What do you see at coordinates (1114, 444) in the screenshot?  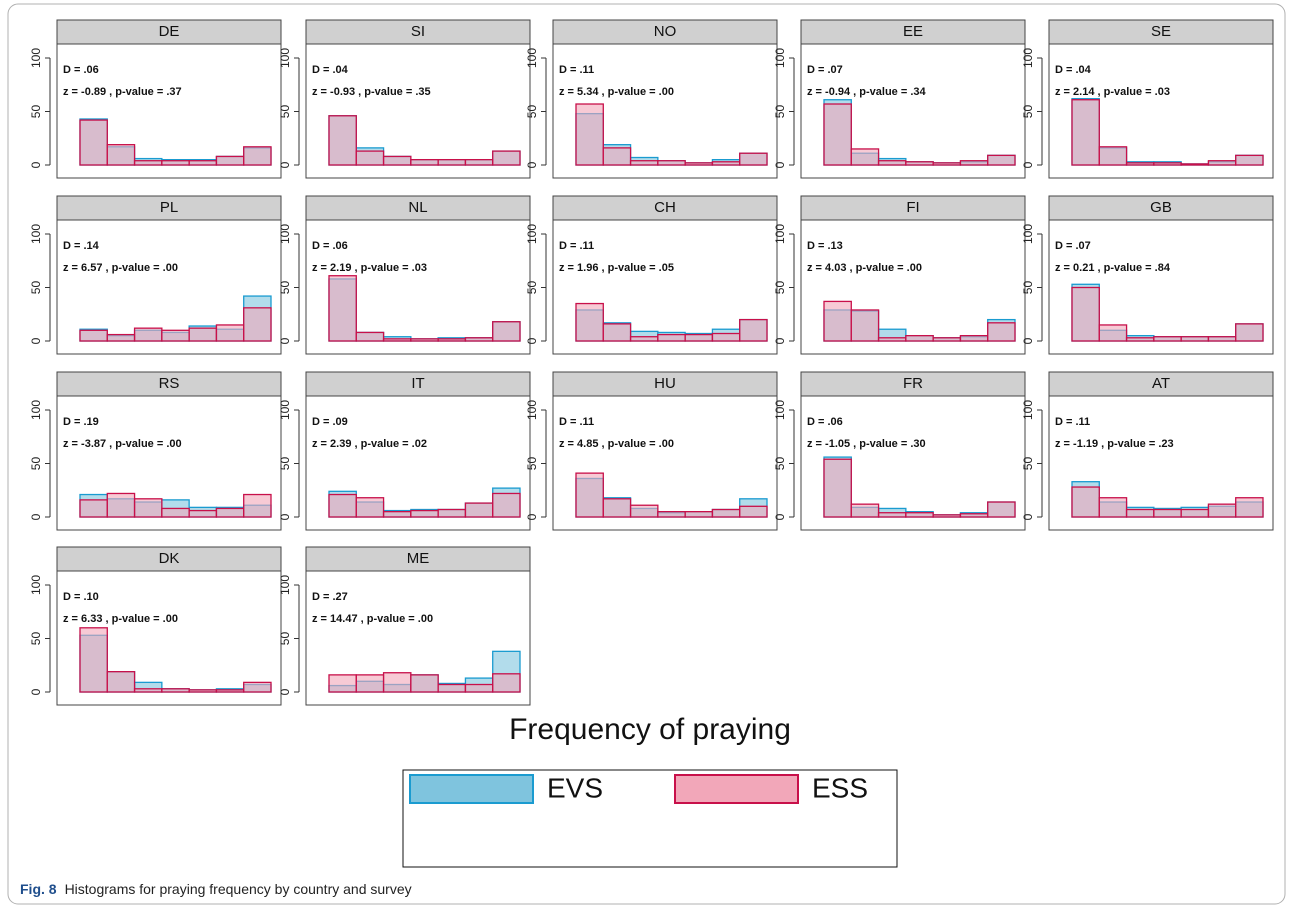 I see `annotation: z = -1.19 , p-value = .23` at bounding box center [1114, 444].